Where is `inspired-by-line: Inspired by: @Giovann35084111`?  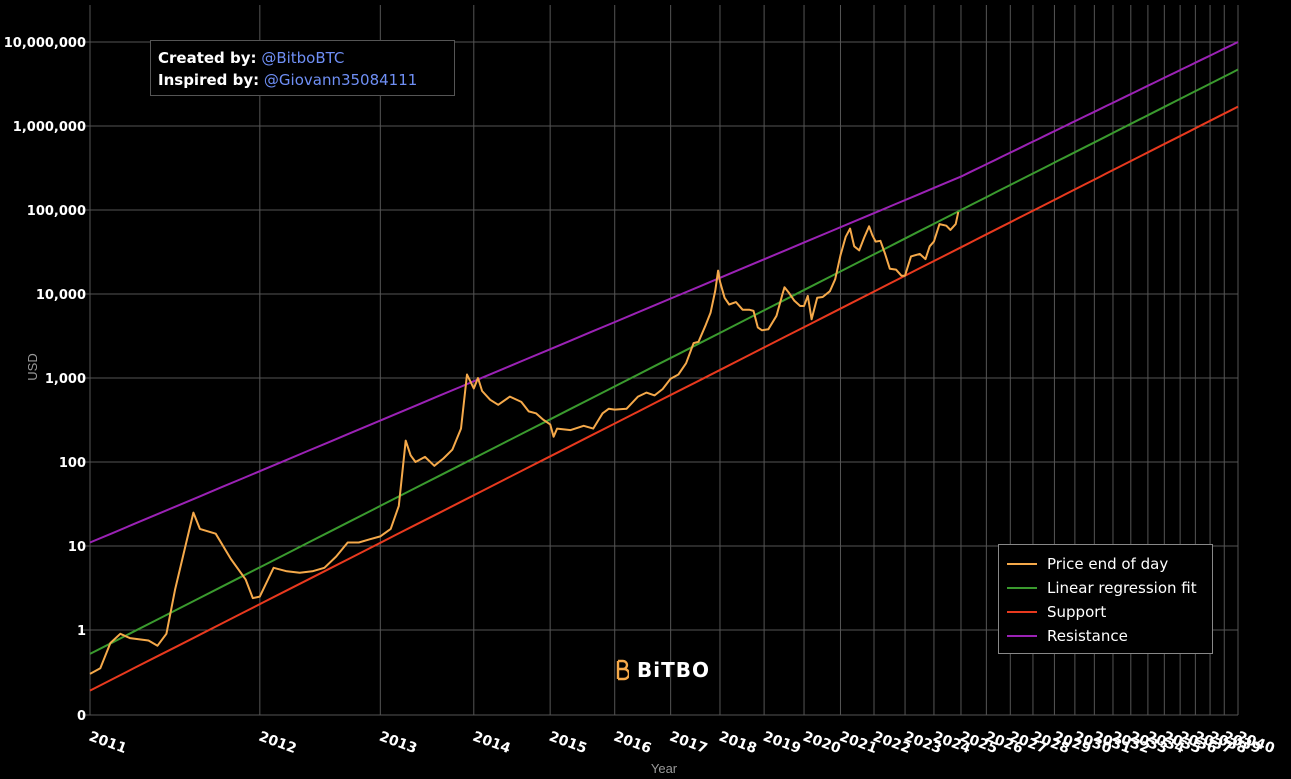 inspired-by-line: Inspired by: @Giovann35084111 is located at coordinates (302, 80).